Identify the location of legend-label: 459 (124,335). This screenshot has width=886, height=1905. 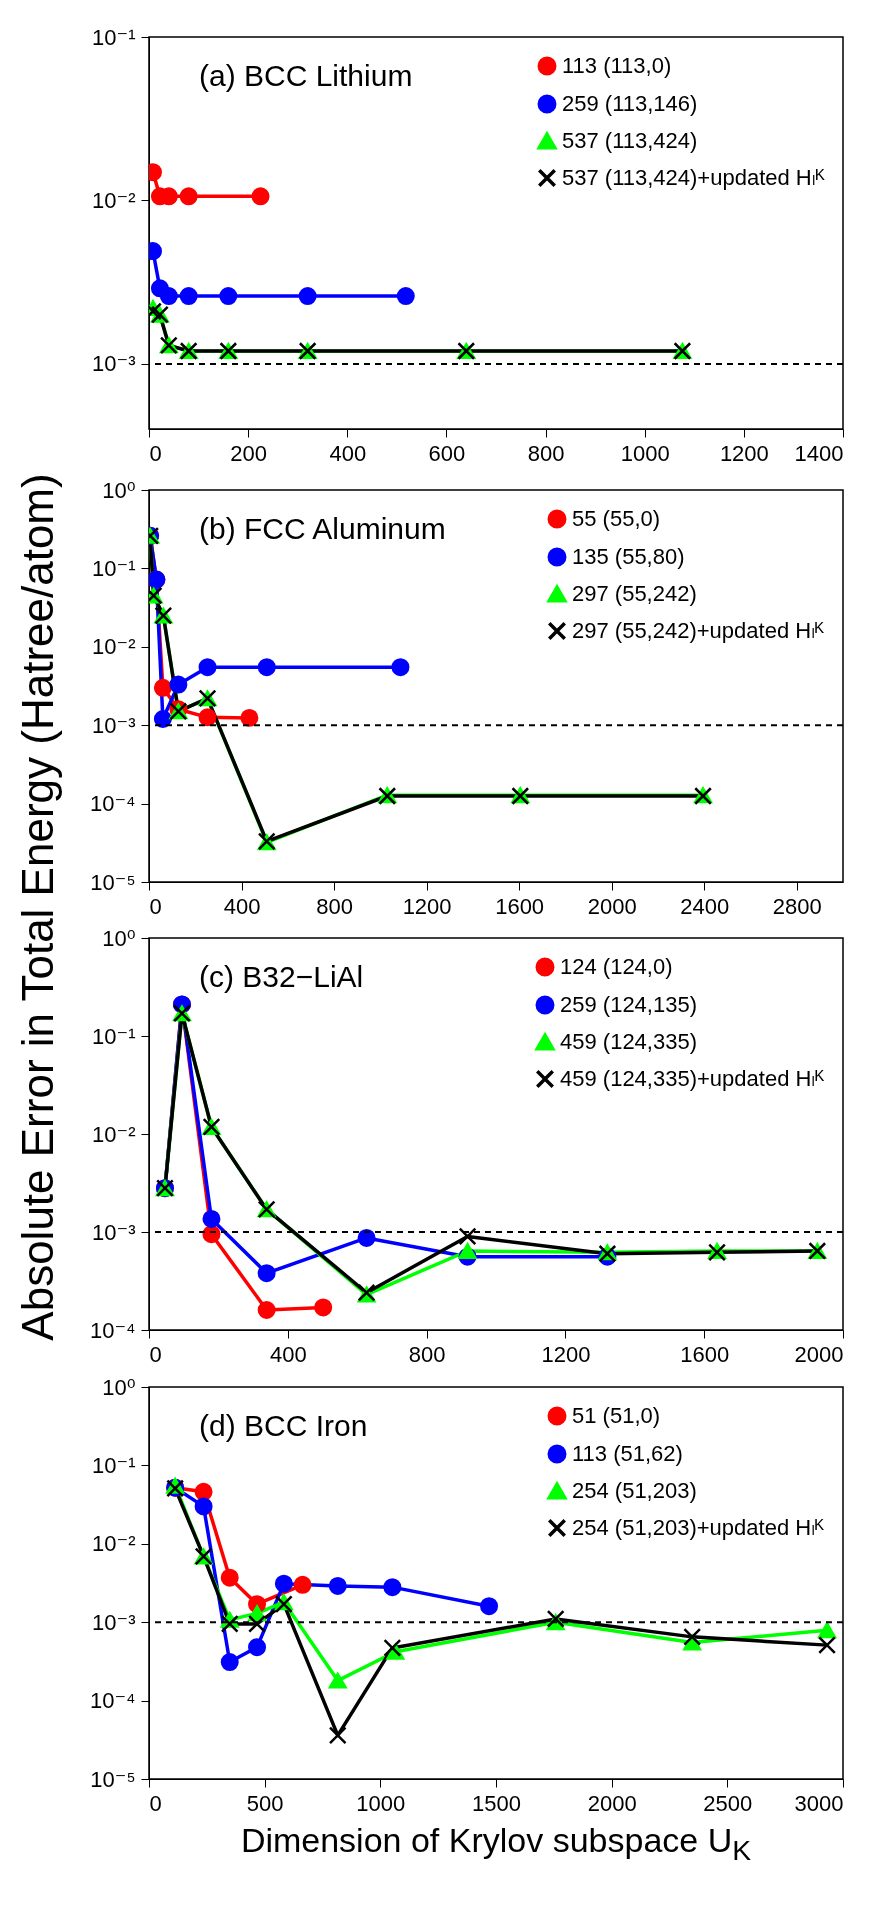
(628, 1041).